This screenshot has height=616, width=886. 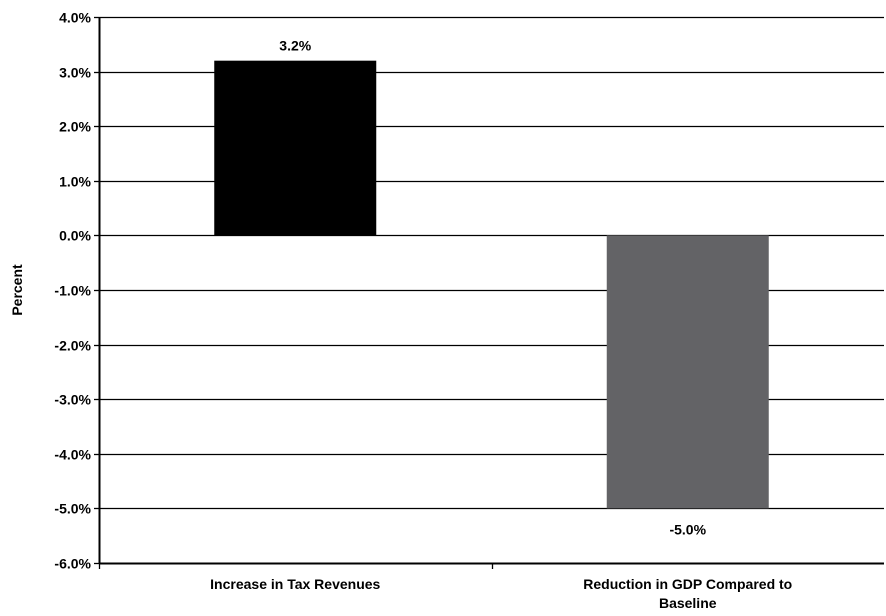 What do you see at coordinates (75, 236) in the screenshot?
I see `y-tick-label: 0.0%` at bounding box center [75, 236].